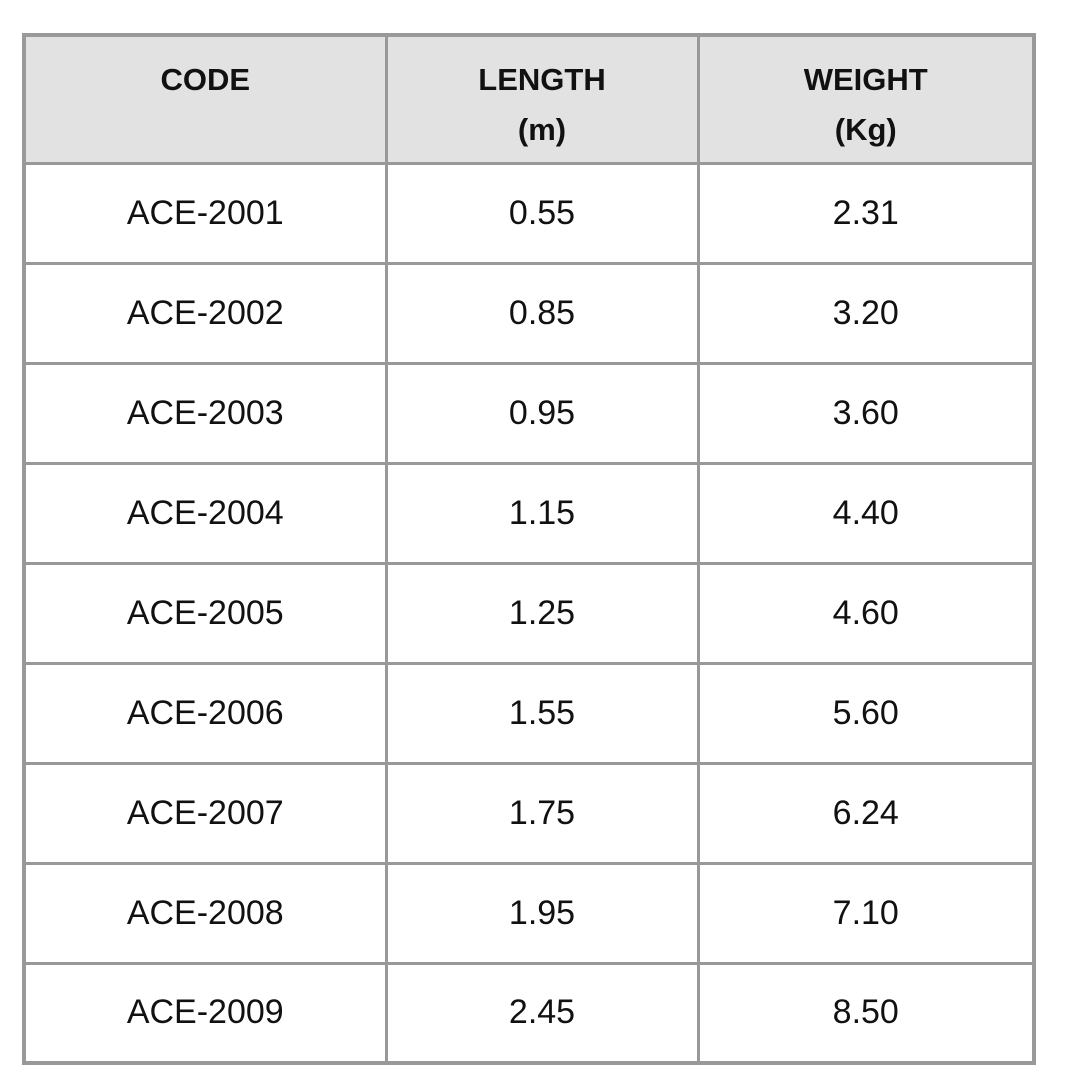 The image size is (1072, 1082). Describe the element at coordinates (865, 79) in the screenshot. I see `column-header-weight-label: WEIGHT` at that location.